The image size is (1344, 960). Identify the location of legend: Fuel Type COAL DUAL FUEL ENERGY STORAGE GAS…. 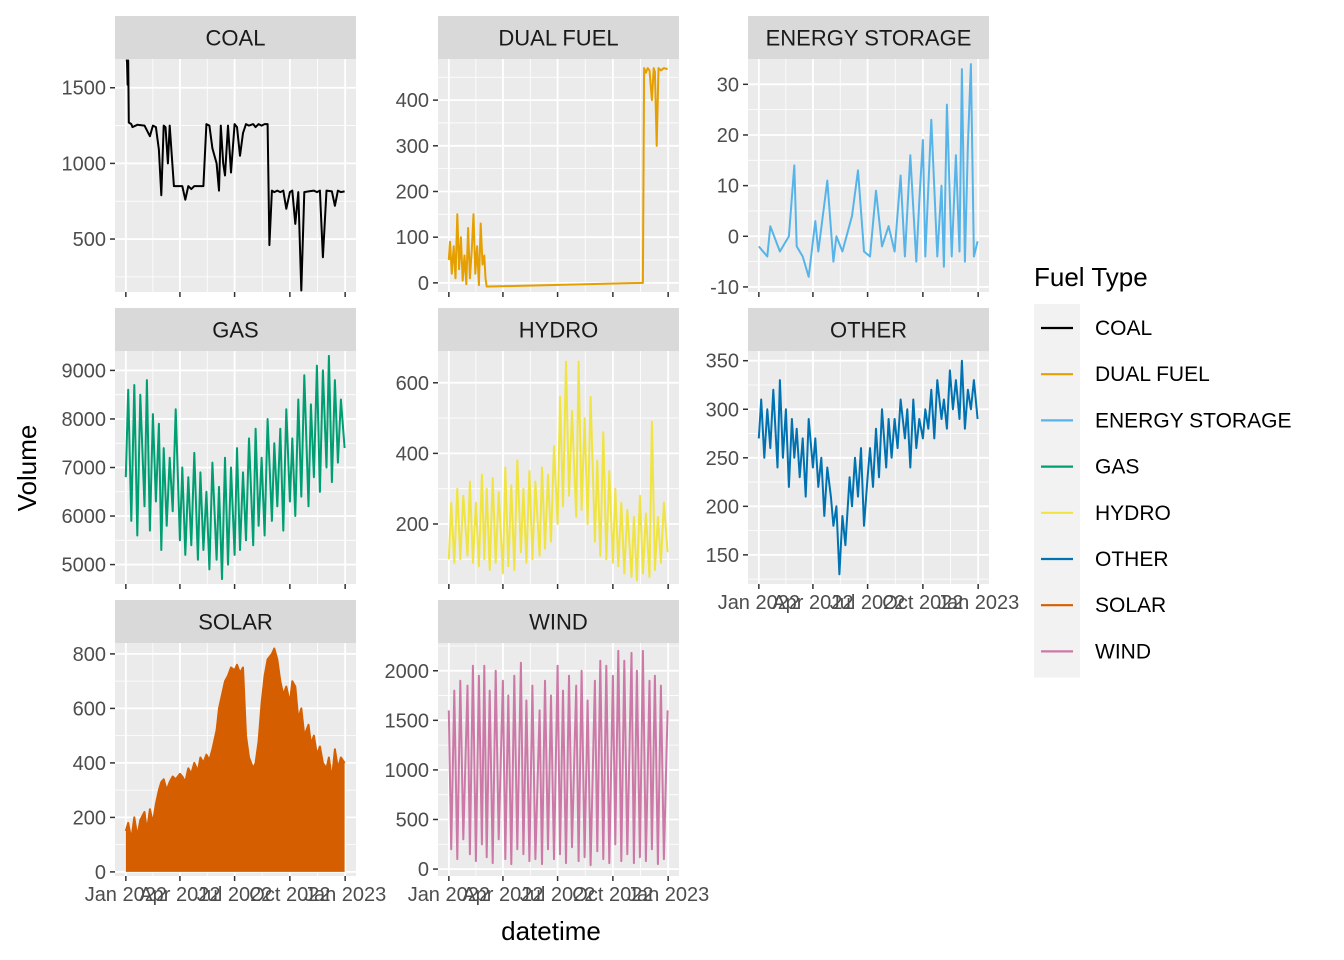
(1162, 470).